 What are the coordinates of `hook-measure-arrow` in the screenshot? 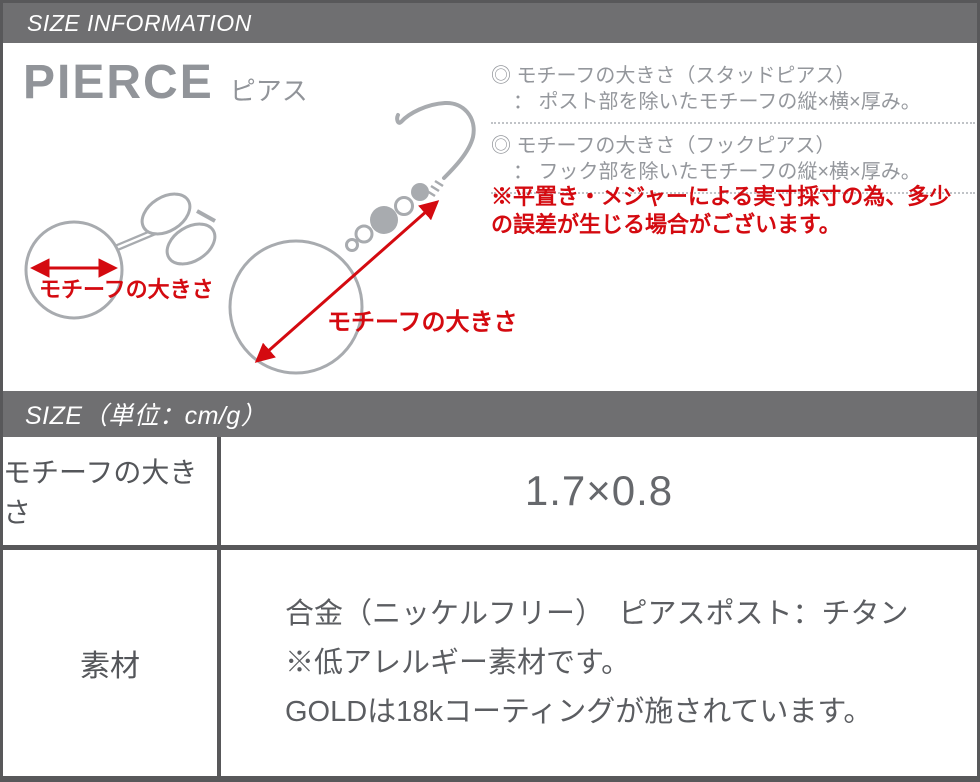 It's located at (347, 281).